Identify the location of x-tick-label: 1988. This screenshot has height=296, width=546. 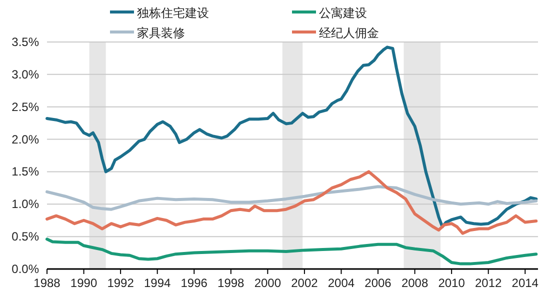
(47, 283).